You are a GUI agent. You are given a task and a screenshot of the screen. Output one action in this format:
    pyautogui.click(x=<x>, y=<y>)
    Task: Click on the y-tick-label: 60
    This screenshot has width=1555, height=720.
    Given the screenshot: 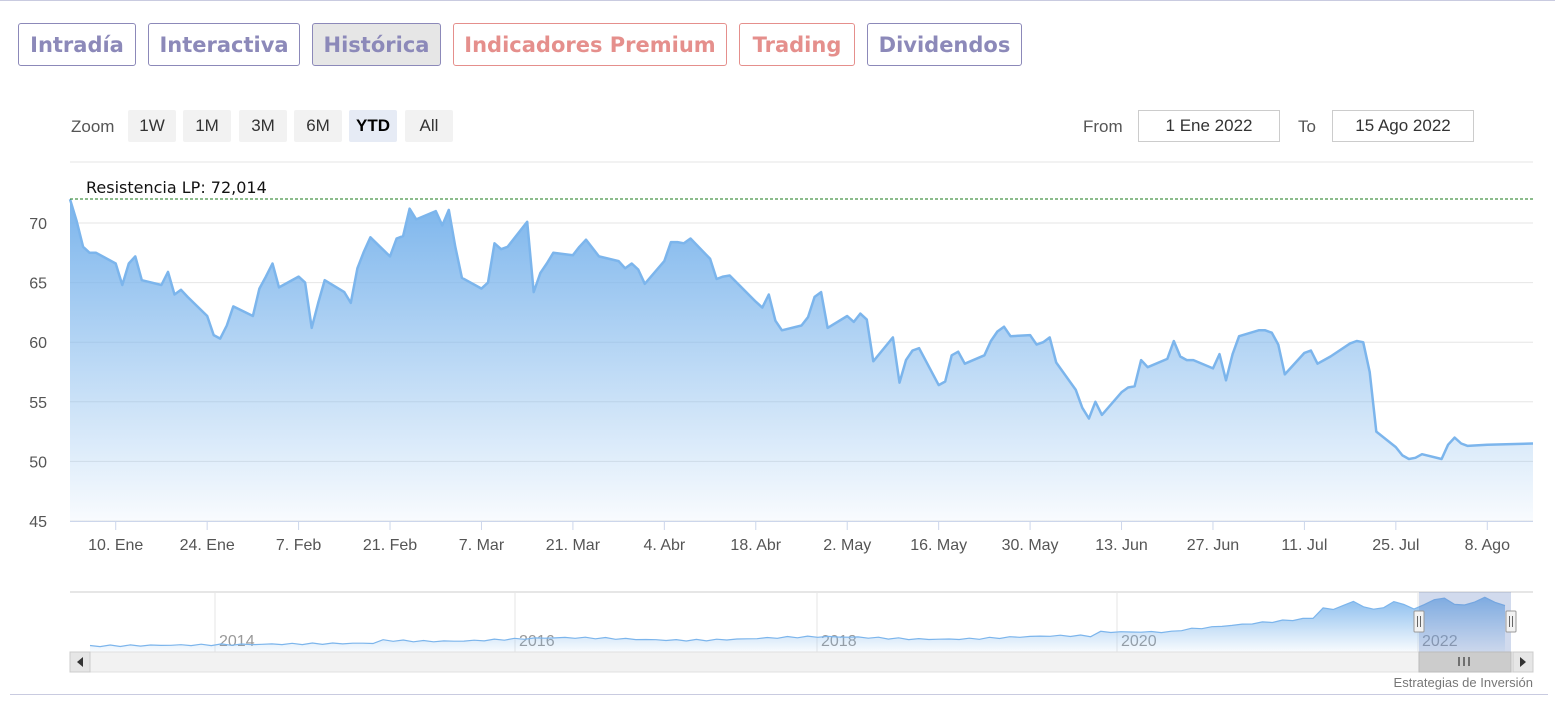 What is the action you would take?
    pyautogui.click(x=38, y=343)
    